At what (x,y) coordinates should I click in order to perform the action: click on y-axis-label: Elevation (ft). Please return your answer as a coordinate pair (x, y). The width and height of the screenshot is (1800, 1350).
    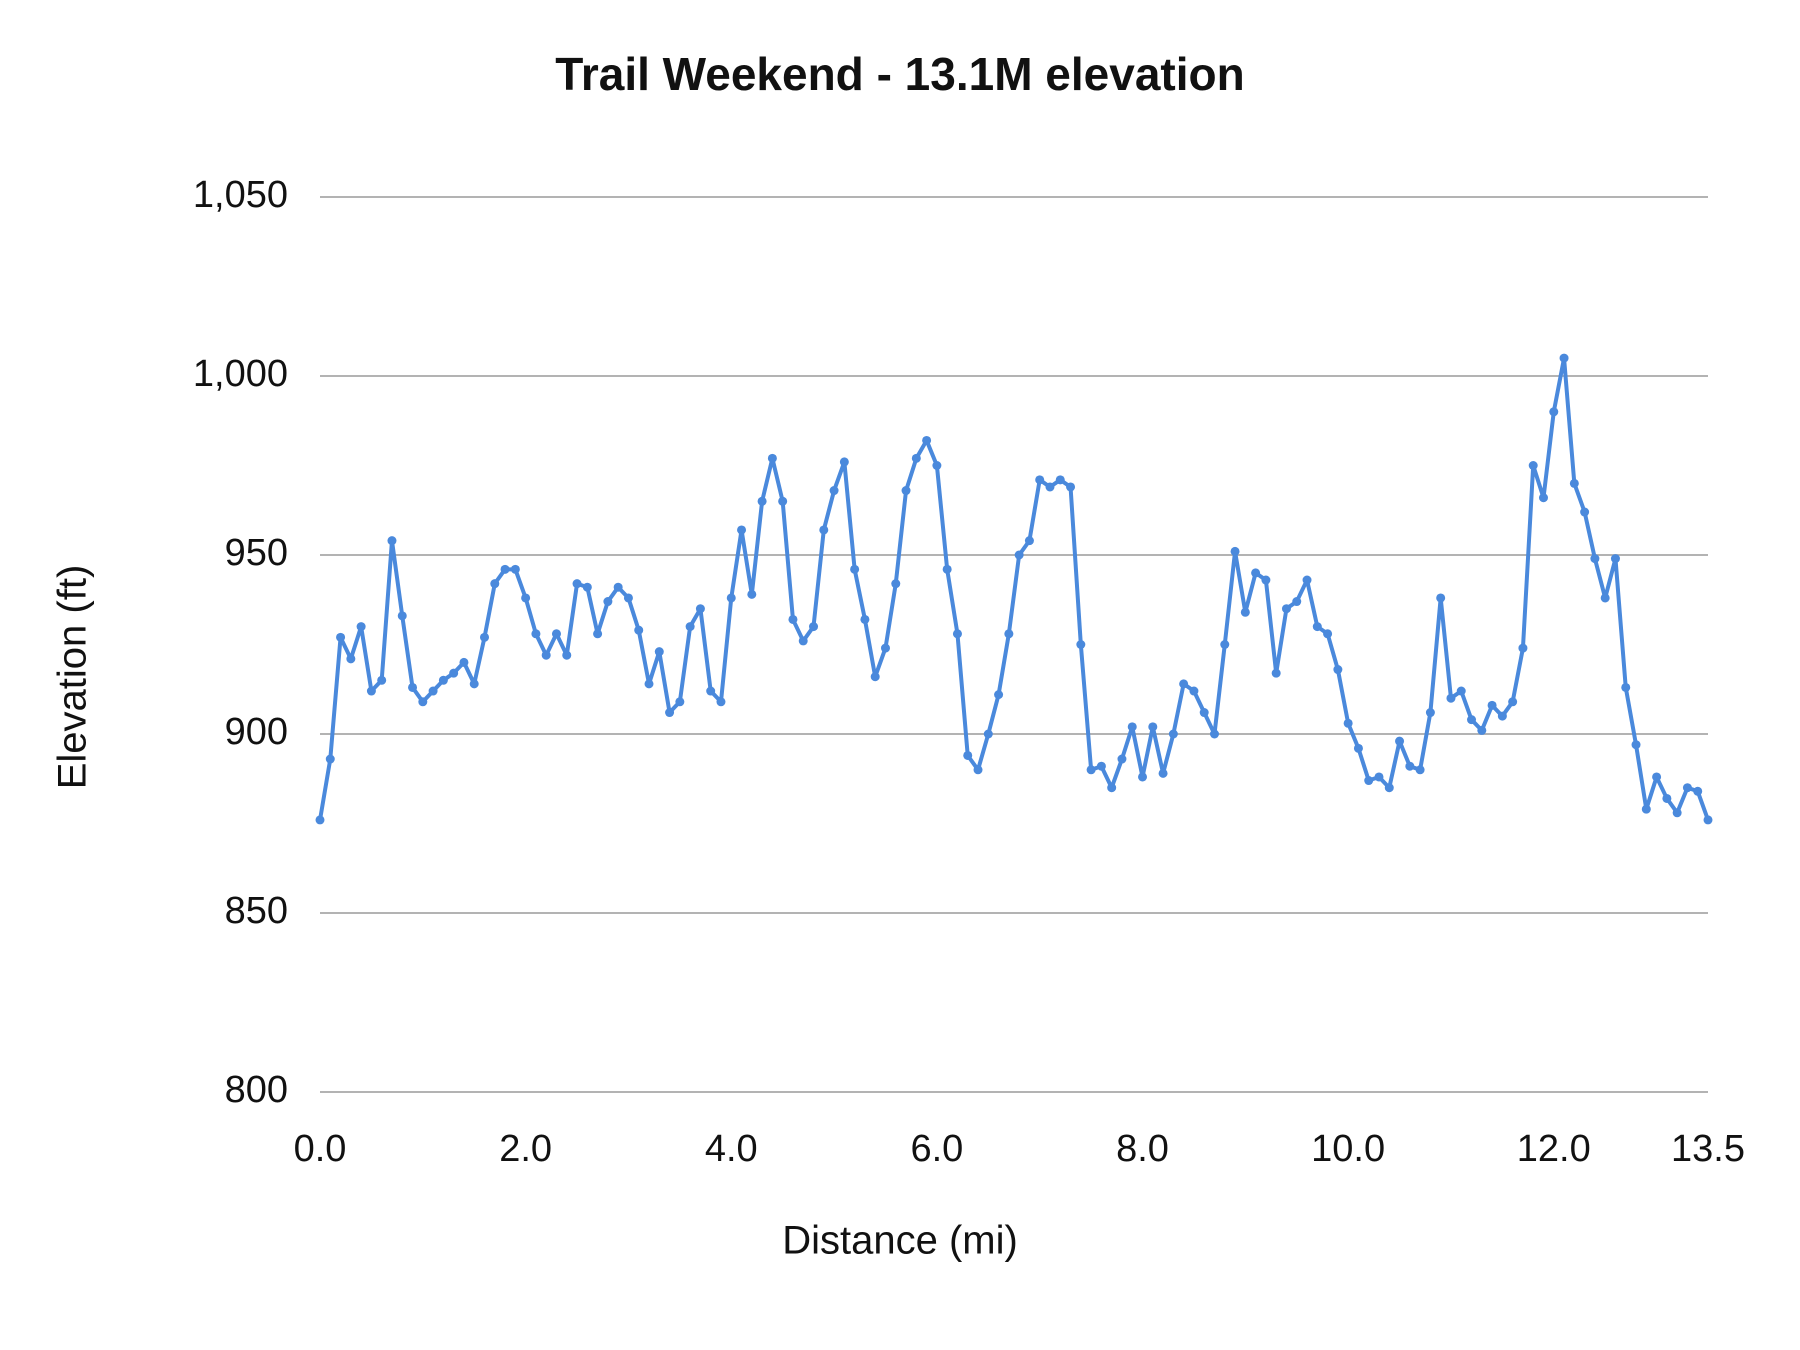
    Looking at the image, I should click on (73, 677).